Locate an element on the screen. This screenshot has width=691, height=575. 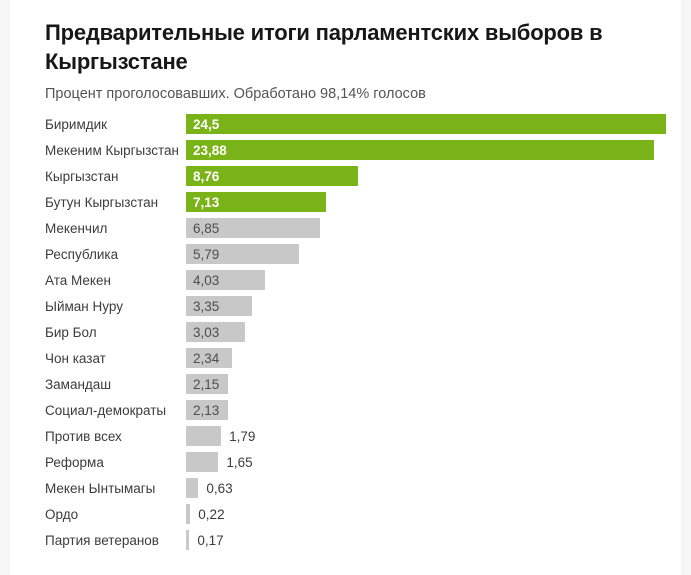
bar-track: 2,15 is located at coordinates (426, 384).